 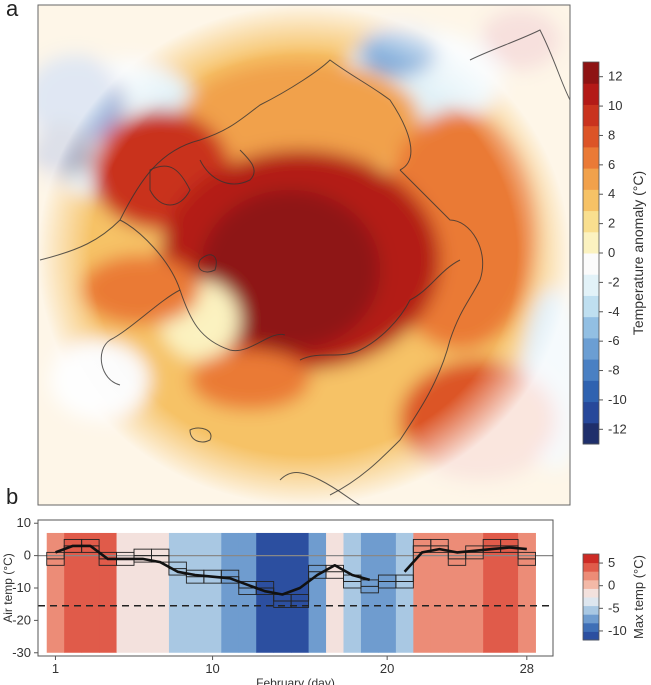 What do you see at coordinates (21, 619) in the screenshot?
I see `y-tick-label: -20` at bounding box center [21, 619].